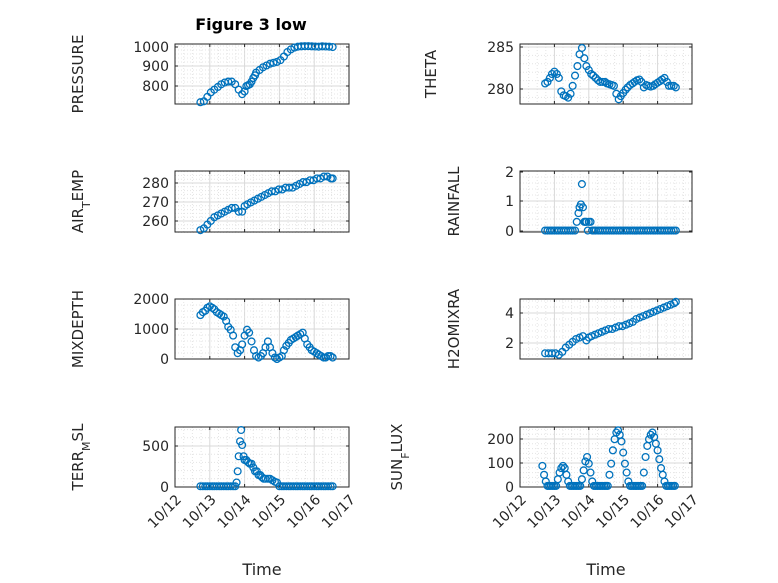  I want to click on y-axis-label-rest: SL, so click(78, 432).